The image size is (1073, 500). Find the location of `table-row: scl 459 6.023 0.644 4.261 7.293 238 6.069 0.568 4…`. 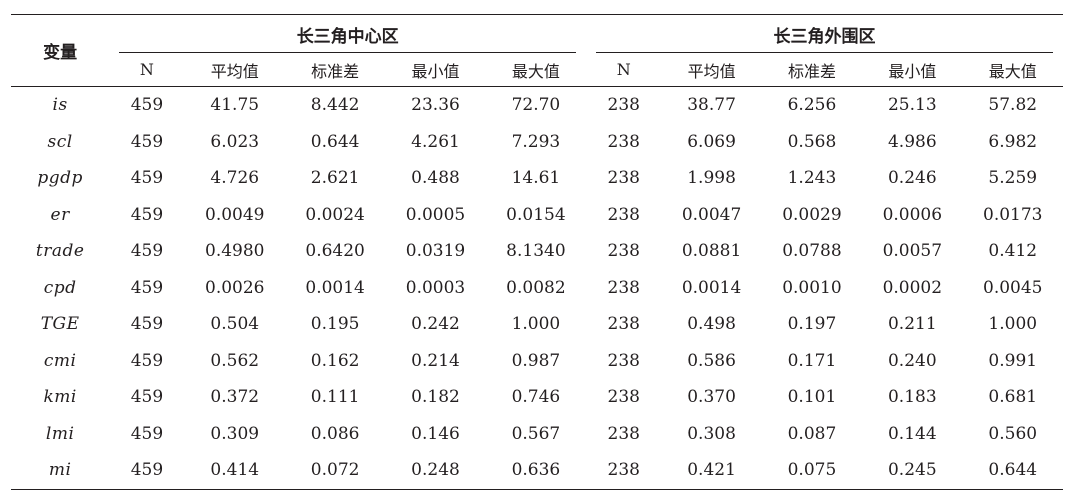

table-row: scl 459 6.023 0.644 4.261 7.293 238 6.069 0.568 4… is located at coordinates (537, 142).